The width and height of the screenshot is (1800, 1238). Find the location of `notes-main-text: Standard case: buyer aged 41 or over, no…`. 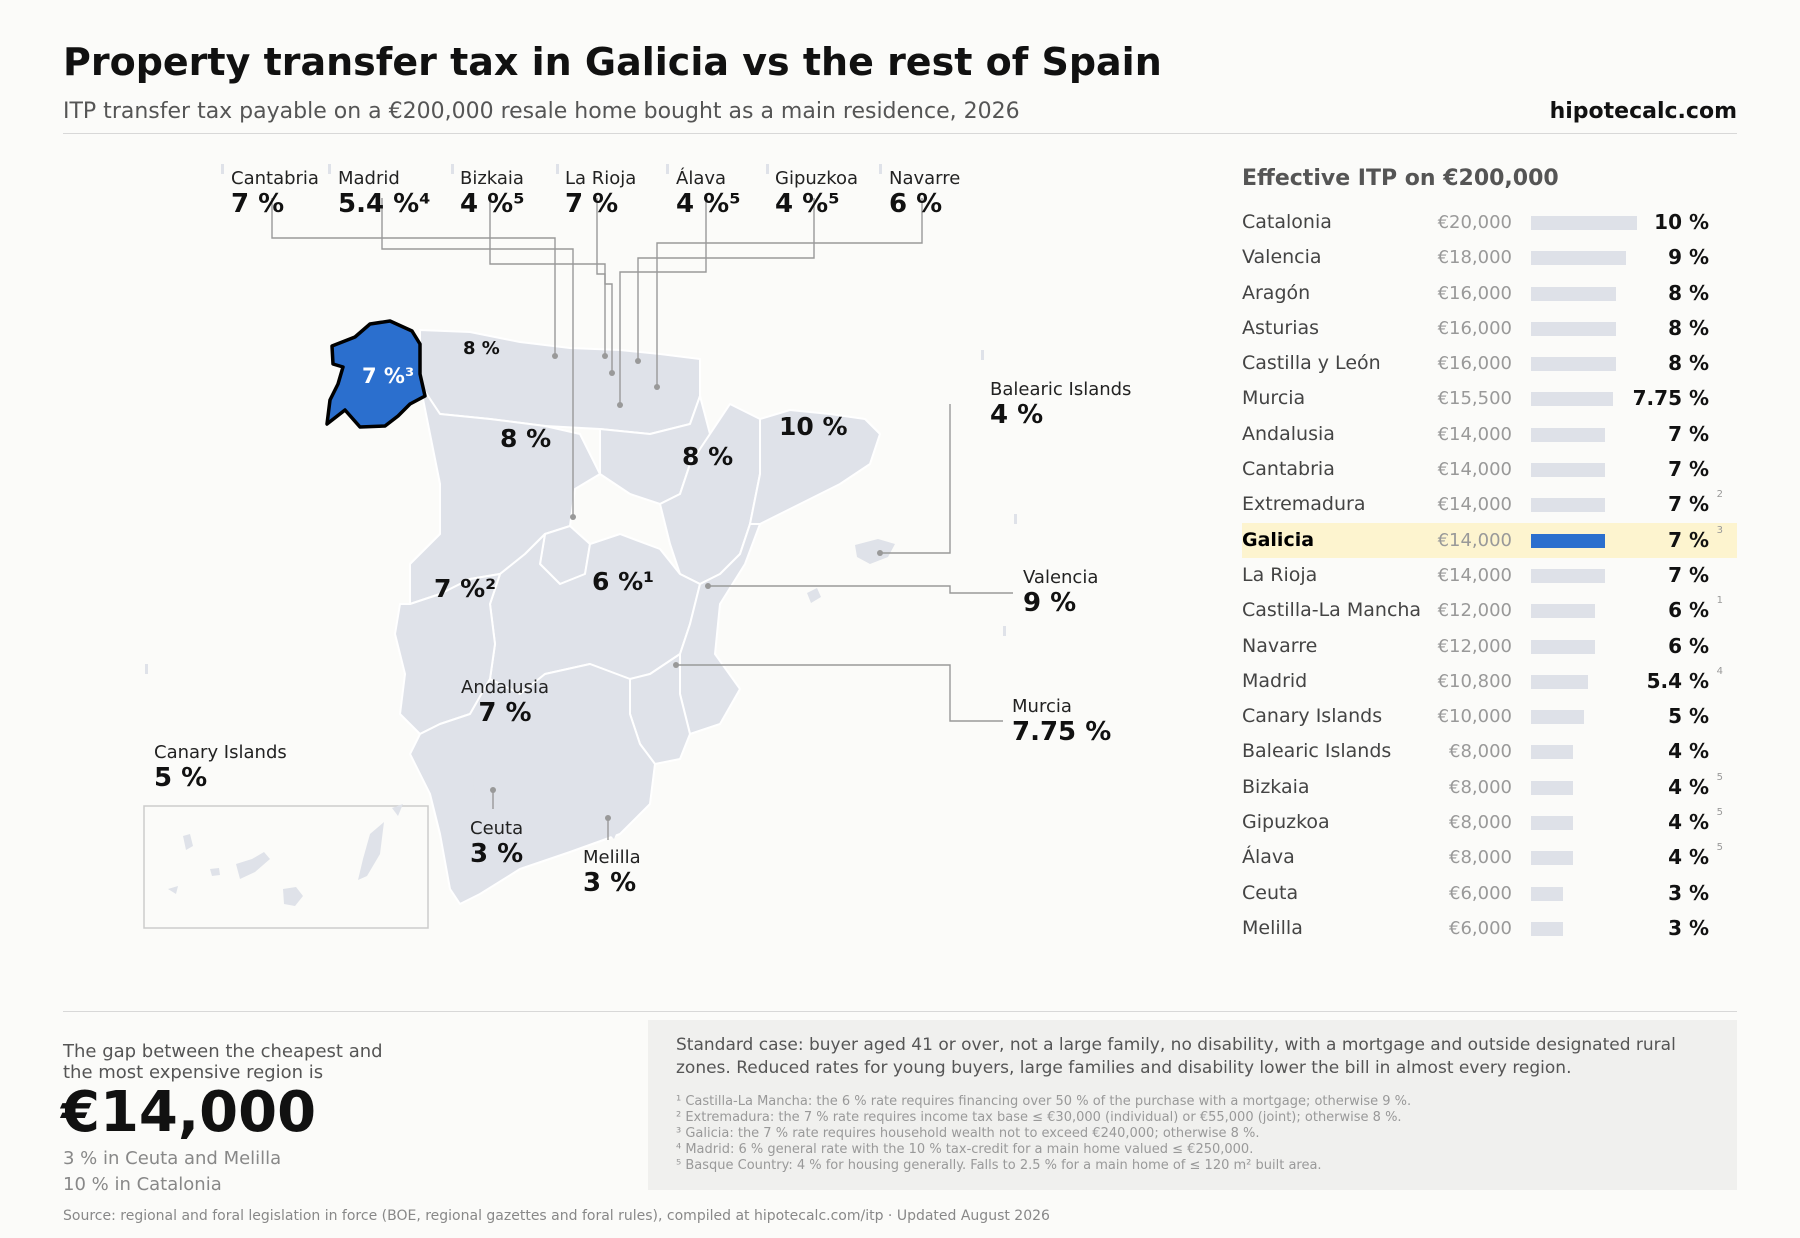

notes-main-text: Standard case: buyer aged 41 or over, no… is located at coordinates (1176, 1056).